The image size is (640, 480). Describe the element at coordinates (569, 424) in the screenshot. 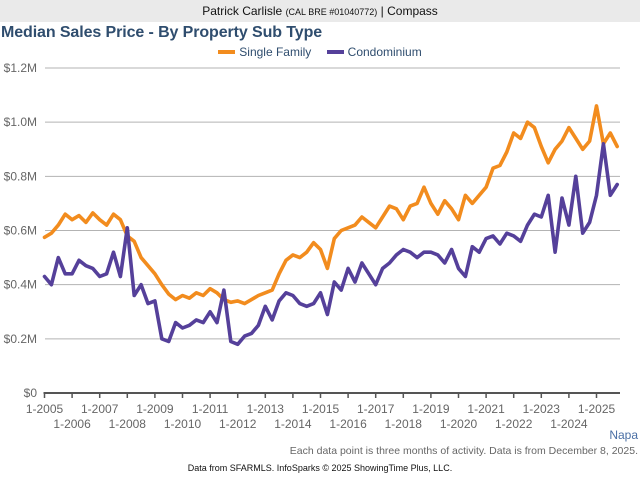

I see `x-tick-label: 1-2024` at that location.